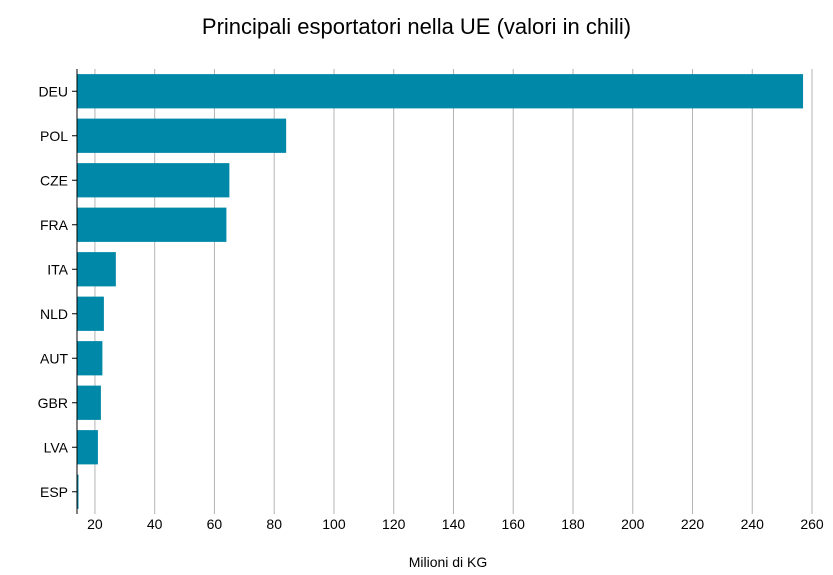  Describe the element at coordinates (440, 91) in the screenshot. I see `bar-deu` at that location.